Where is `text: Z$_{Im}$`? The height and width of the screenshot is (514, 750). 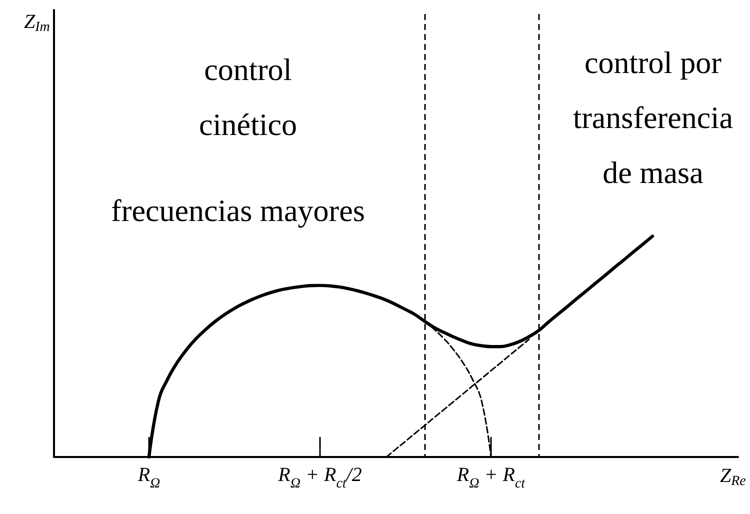 text: Z$_{Im}$ is located at coordinates (37, 23).